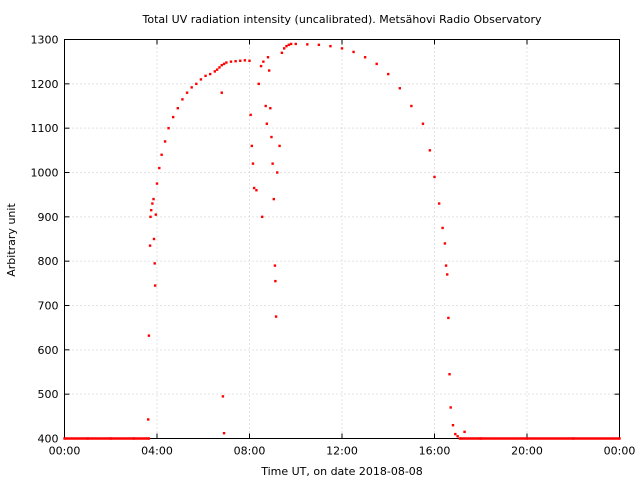 This screenshot has width=640, height=480. Describe the element at coordinates (45, 128) in the screenshot. I see `y-tick-label: 1100` at that location.